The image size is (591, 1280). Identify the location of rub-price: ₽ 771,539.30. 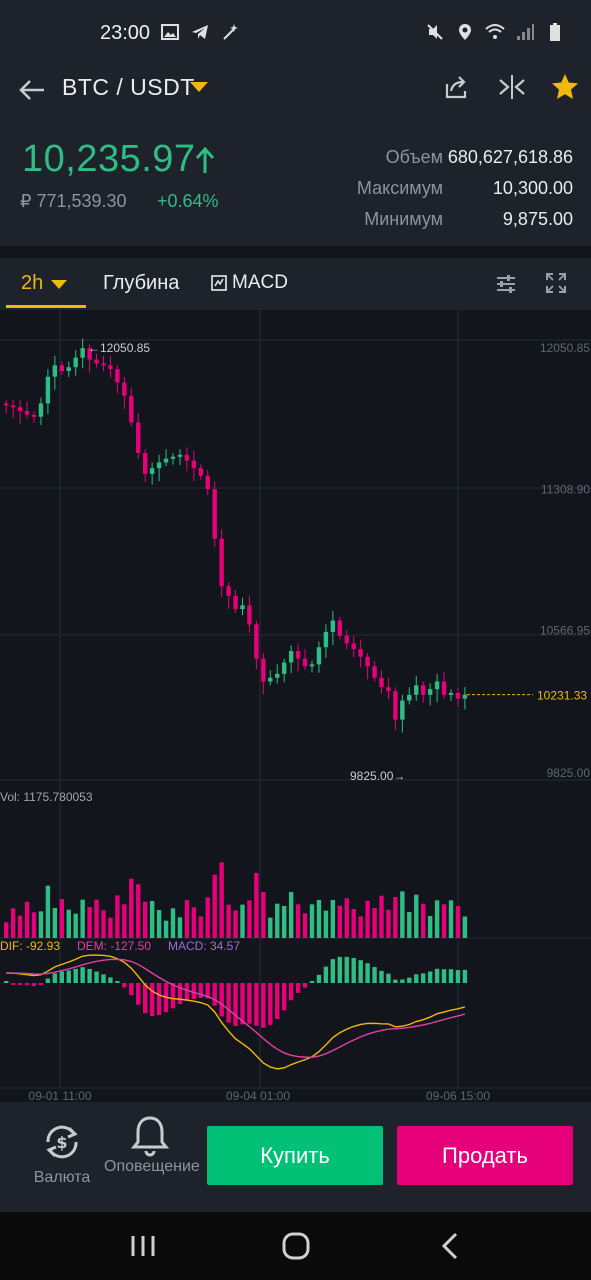
(73, 201).